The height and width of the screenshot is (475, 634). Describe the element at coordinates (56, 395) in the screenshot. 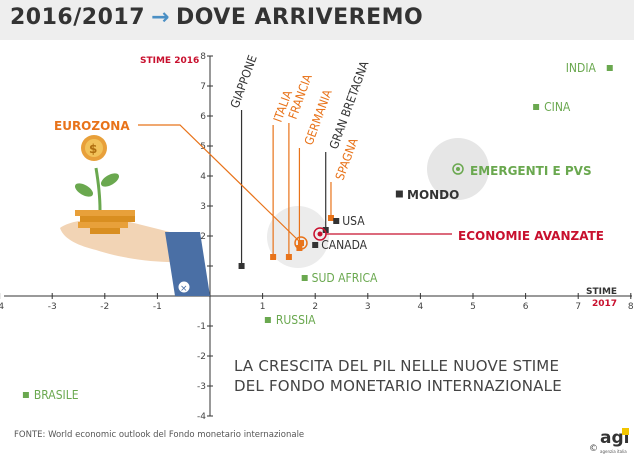

I see `point-label: BRASILE` at that location.